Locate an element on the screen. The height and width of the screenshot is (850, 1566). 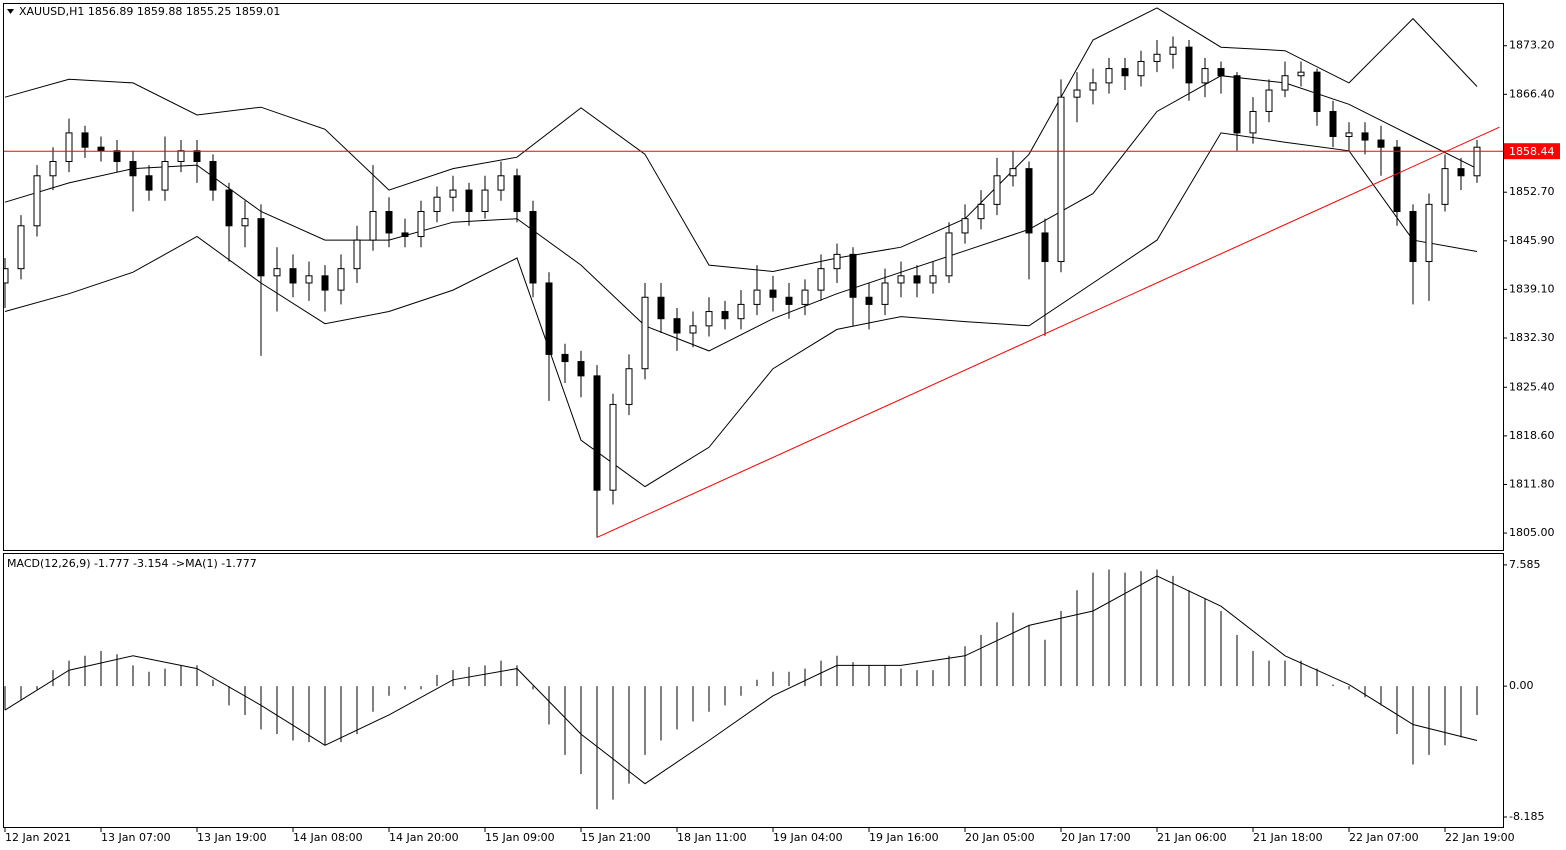
x-tick-label: 15 Jan 09:00 is located at coordinates (520, 837).